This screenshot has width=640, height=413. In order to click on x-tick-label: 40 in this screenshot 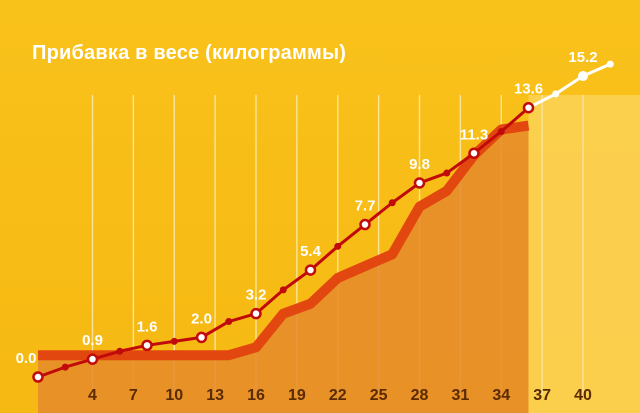, I will do `click(583, 395)`.